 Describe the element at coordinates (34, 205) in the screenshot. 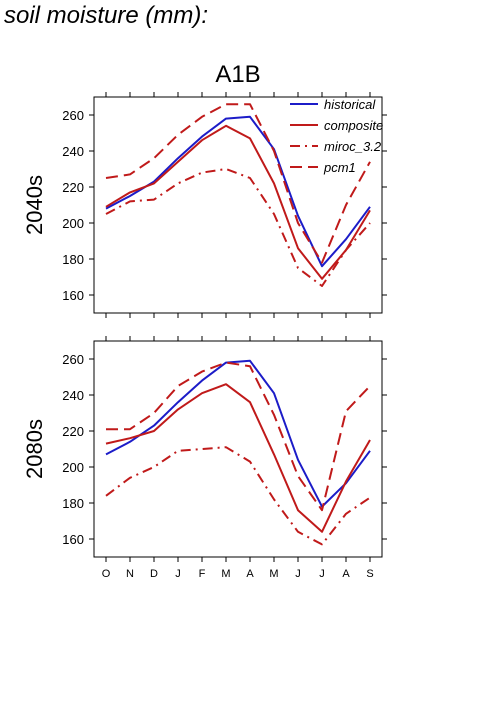

I see `y-axis-label: 2040s` at that location.